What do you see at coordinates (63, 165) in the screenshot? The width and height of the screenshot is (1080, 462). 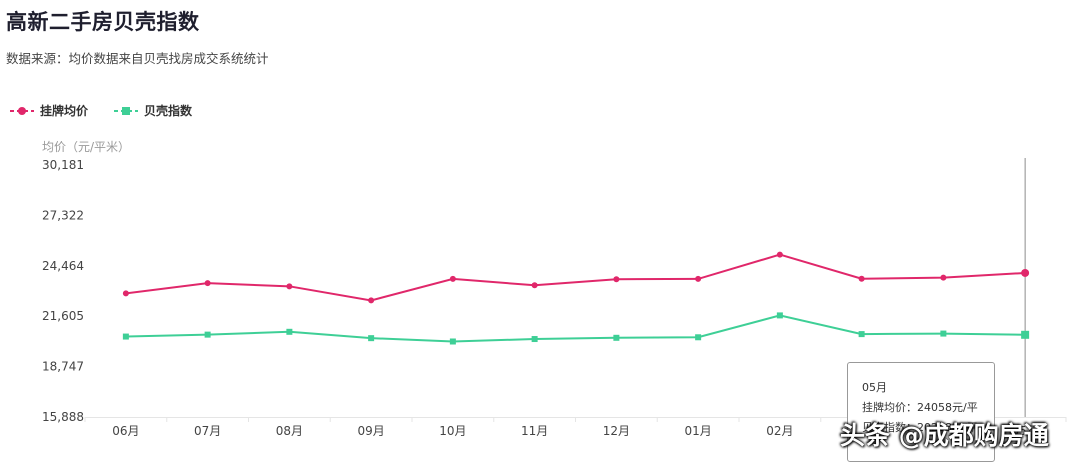 I see `y-tick-label: 30,181` at bounding box center [63, 165].